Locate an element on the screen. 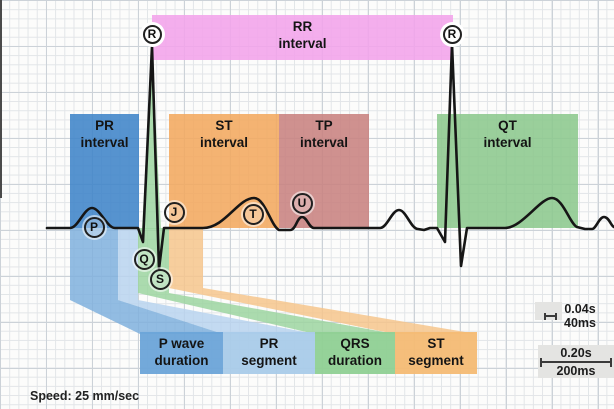 Image resolution: width=614 pixels, height=409 pixels. st-interval-label-line2: interval is located at coordinates (224, 142).